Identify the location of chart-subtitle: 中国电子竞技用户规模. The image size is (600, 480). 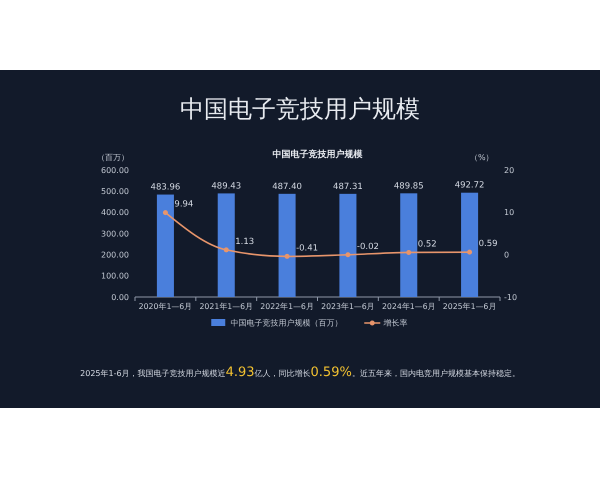
(318, 154).